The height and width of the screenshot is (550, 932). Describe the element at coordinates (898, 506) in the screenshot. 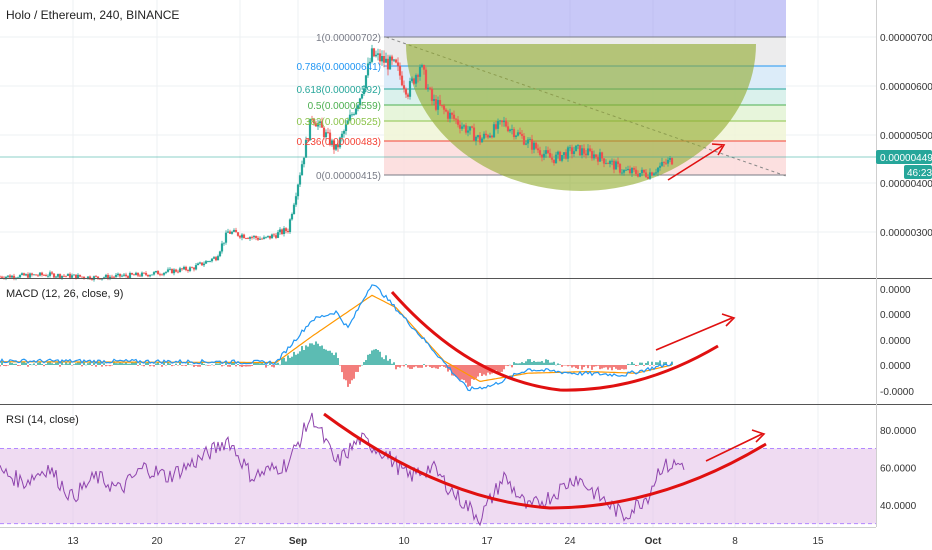

I see `rsi-tick: 40.0000` at that location.